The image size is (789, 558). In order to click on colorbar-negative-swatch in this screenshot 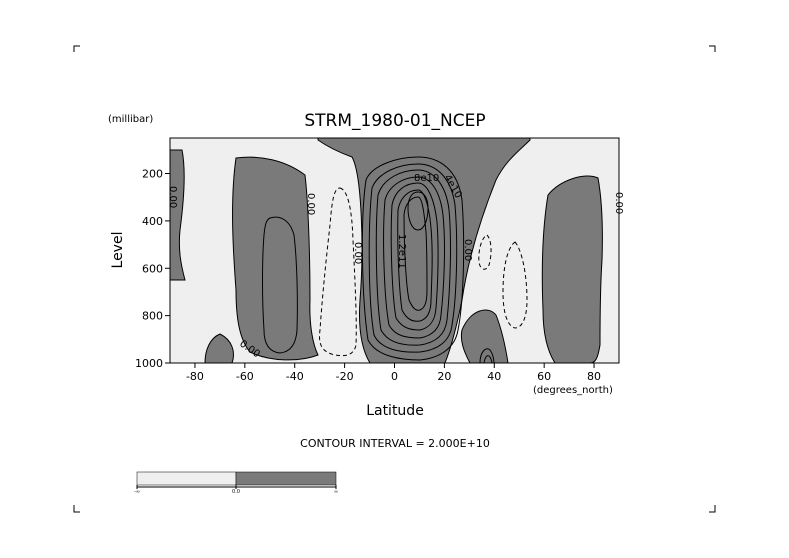, I will do `click(186, 478)`.